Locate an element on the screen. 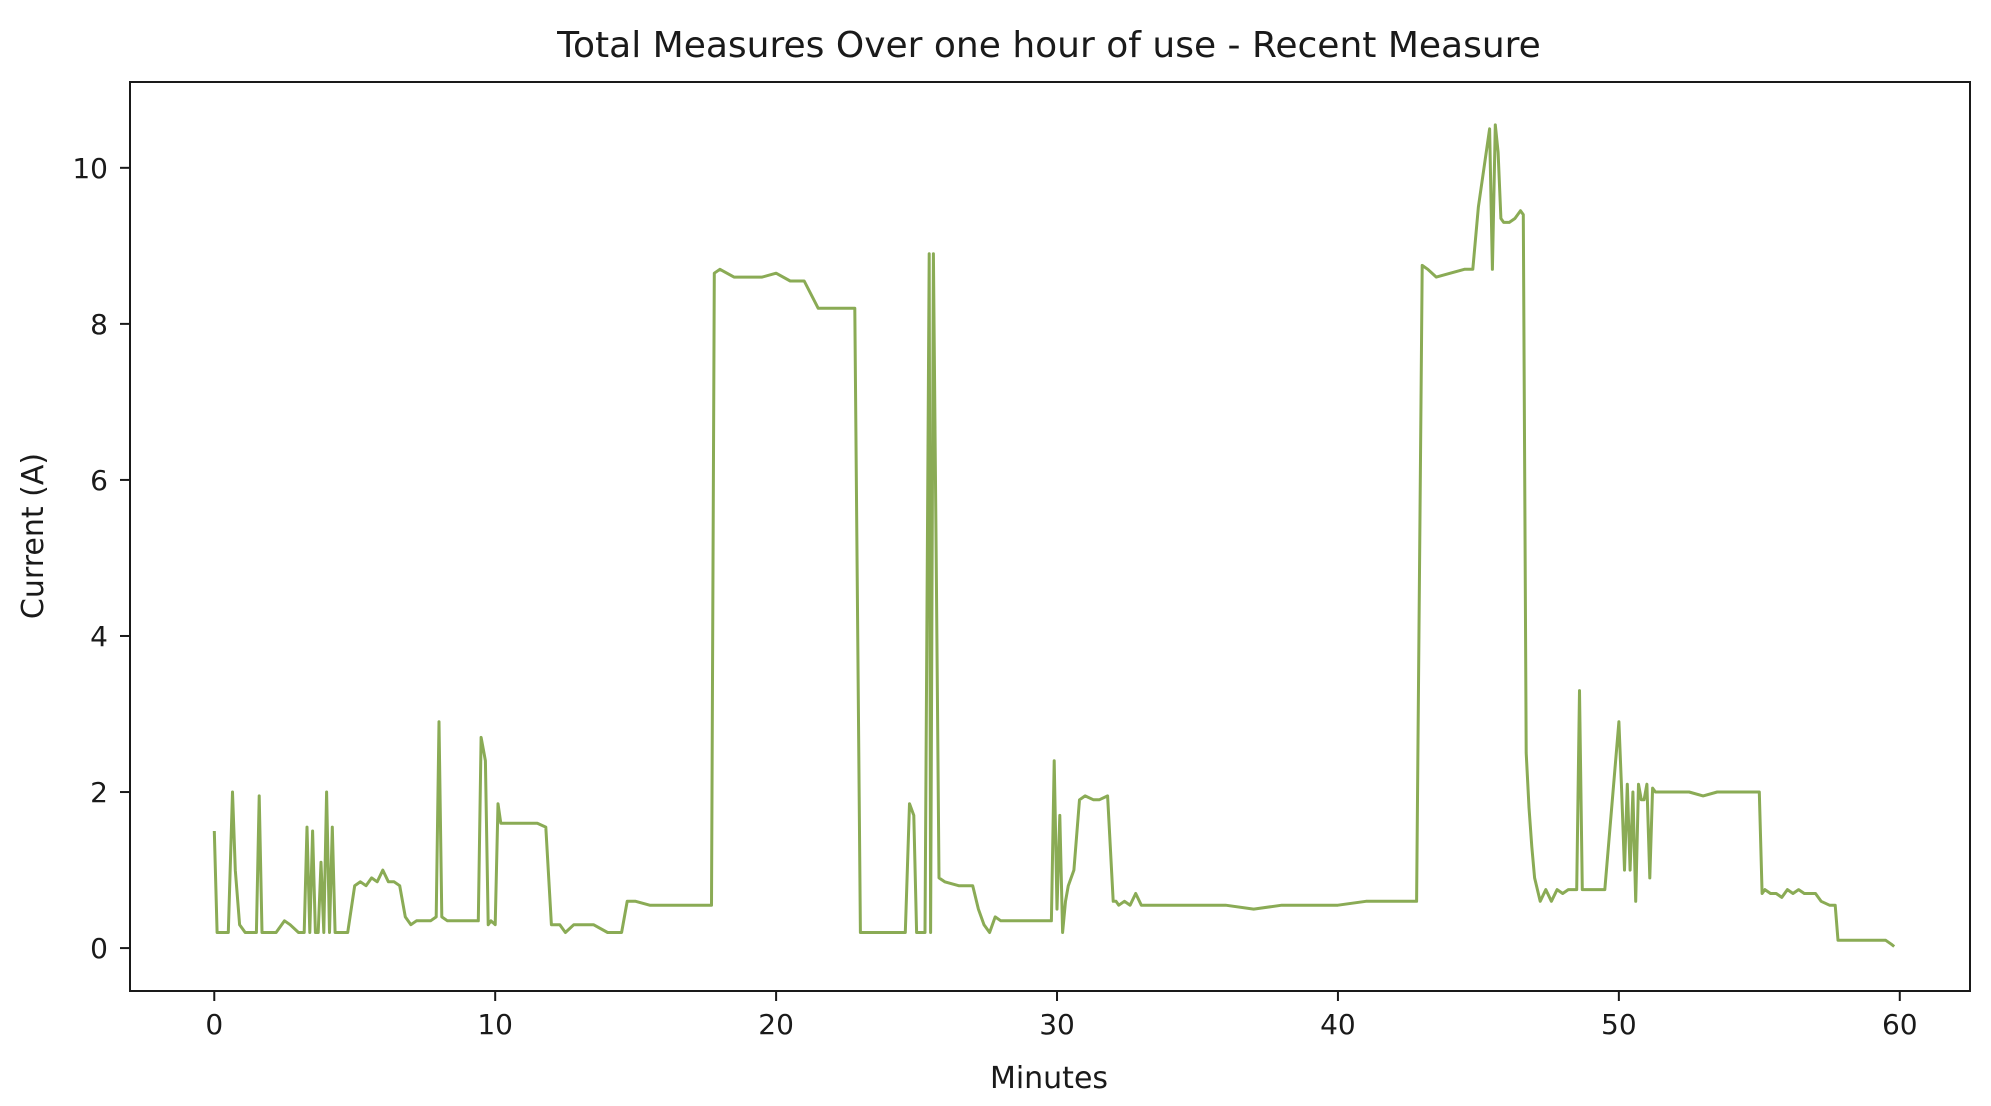 The width and height of the screenshot is (1991, 1106). x-tick-label: 50 is located at coordinates (1619, 1024).